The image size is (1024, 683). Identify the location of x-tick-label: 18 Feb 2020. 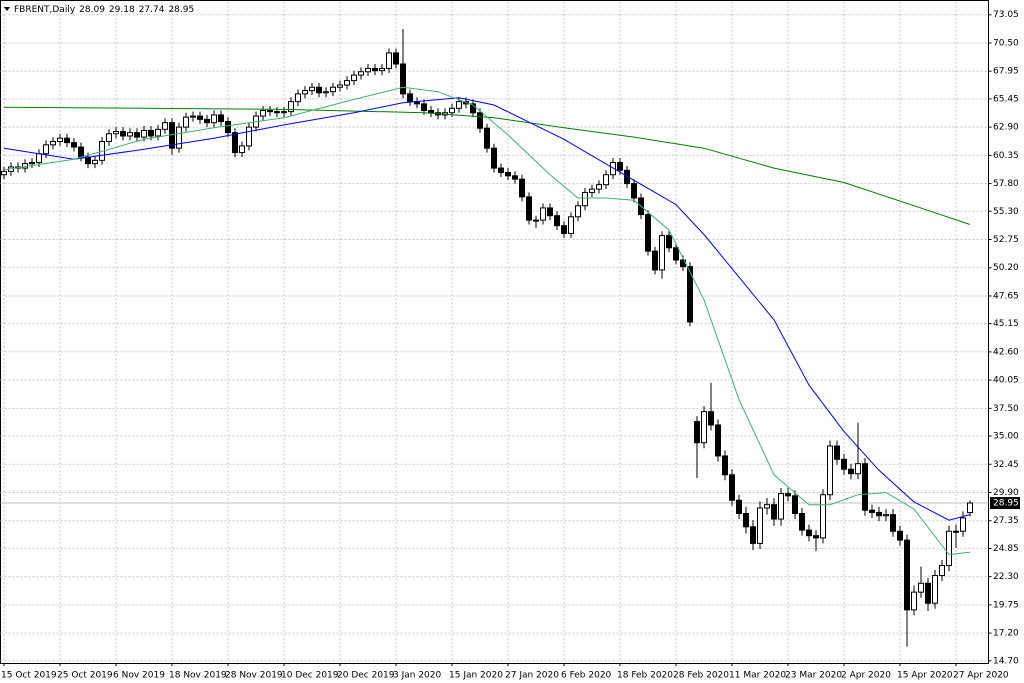
(645, 676).